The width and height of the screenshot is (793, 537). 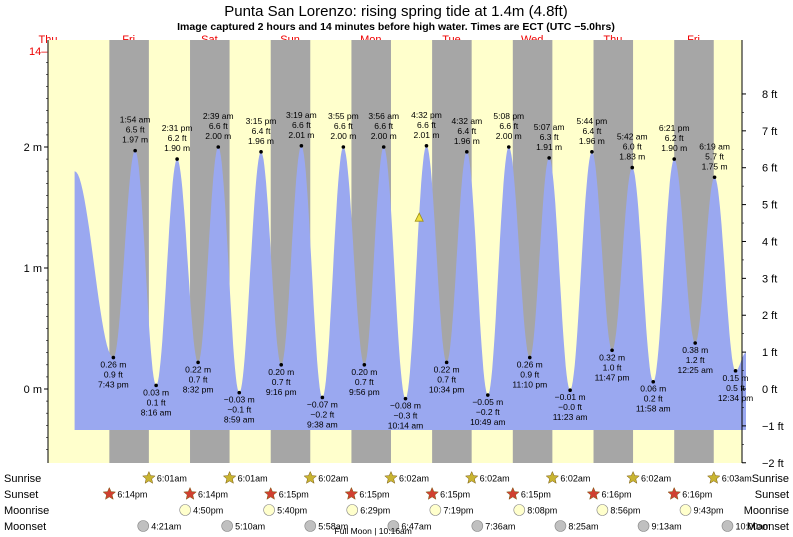 I want to click on right-tick-label: −2 ft, so click(x=773, y=464).